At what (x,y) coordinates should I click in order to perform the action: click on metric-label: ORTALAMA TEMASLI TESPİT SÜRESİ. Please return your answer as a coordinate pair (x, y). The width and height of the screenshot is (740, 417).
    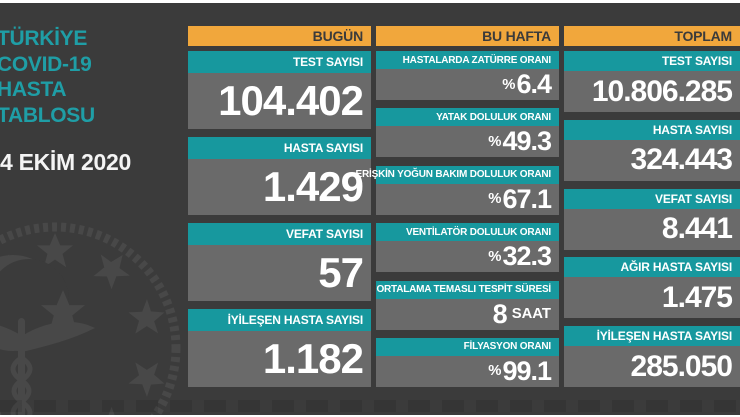
    Looking at the image, I should click on (467, 289).